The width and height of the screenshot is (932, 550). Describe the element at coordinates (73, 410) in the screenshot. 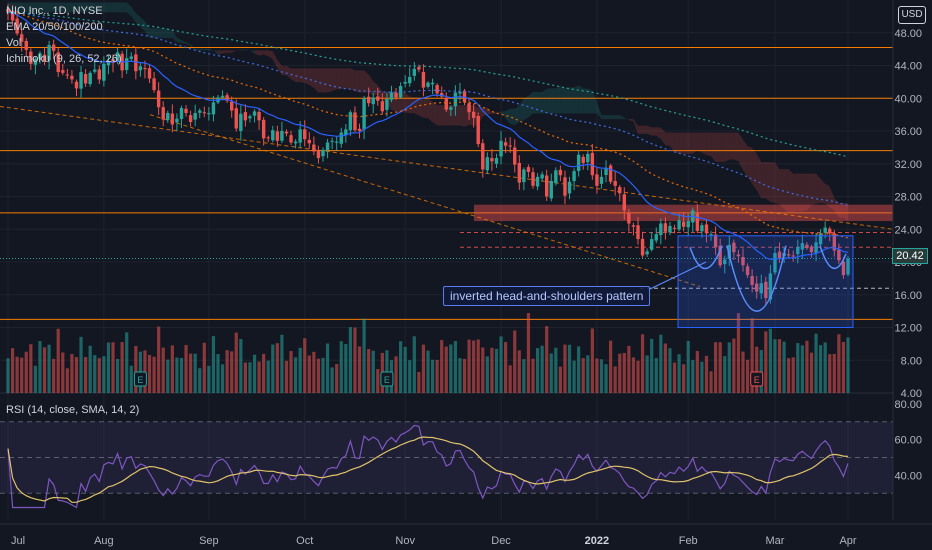

I see `legend-rsi: RSI (14, close, SMA, 14, 2)` at that location.